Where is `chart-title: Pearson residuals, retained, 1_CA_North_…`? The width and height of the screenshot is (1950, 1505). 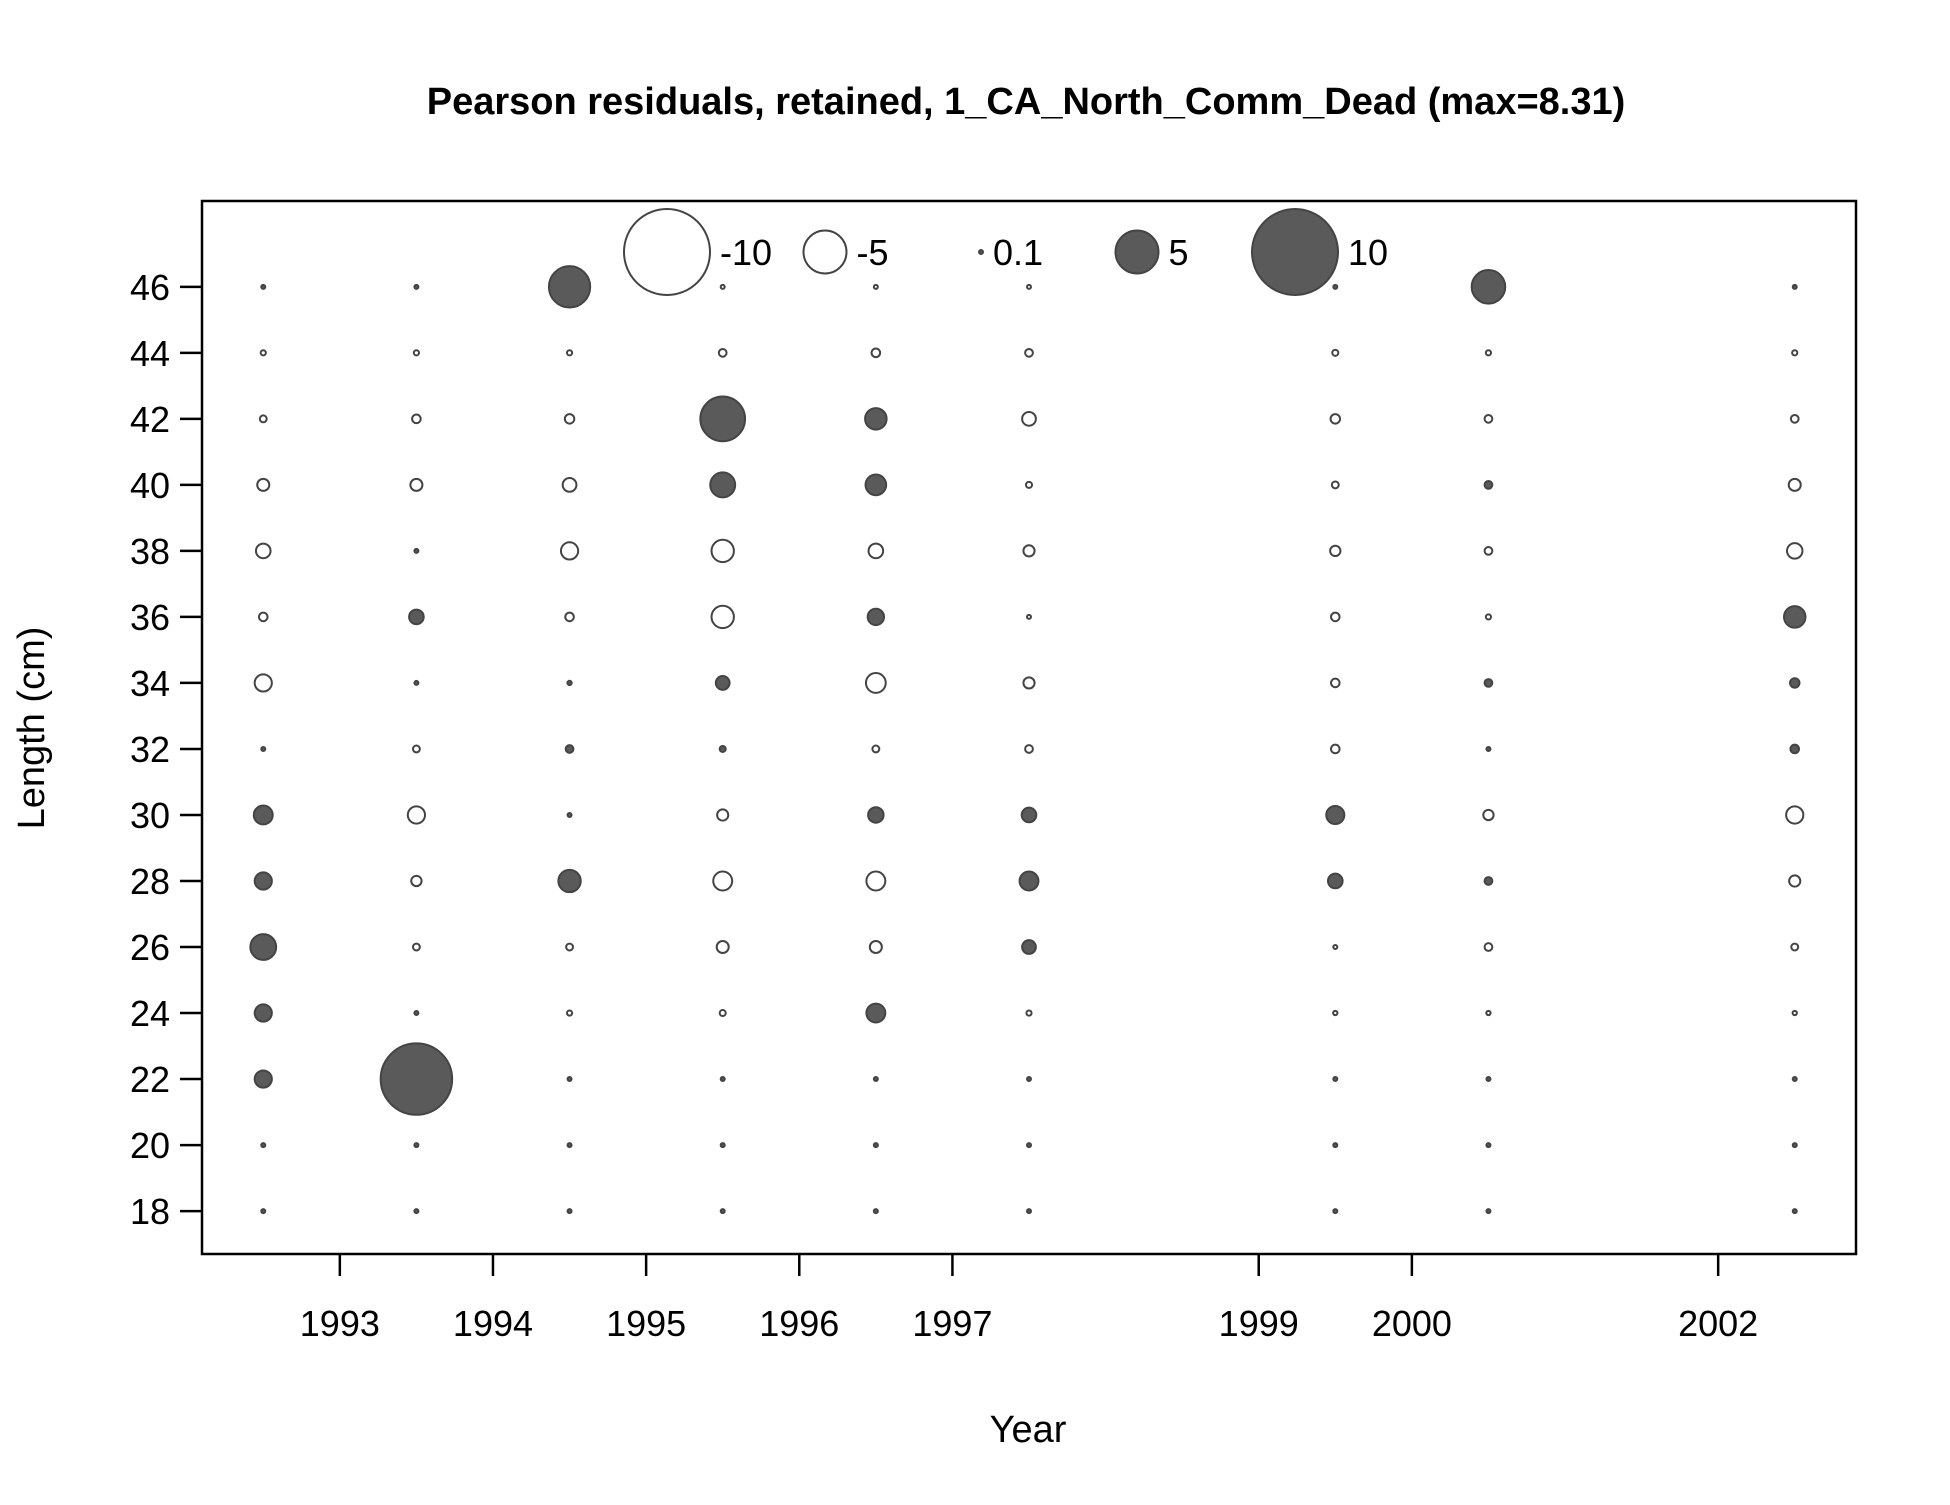
chart-title: Pearson residuals, retained, 1_CA_North_… is located at coordinates (1026, 102).